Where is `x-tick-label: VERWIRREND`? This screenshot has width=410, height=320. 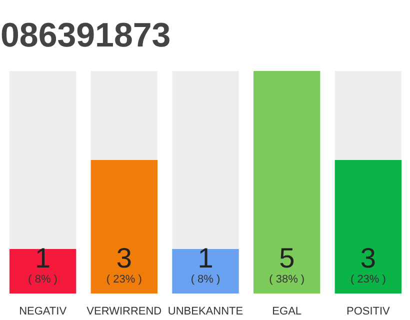
x-tick-label: VERWIRREND is located at coordinates (124, 312).